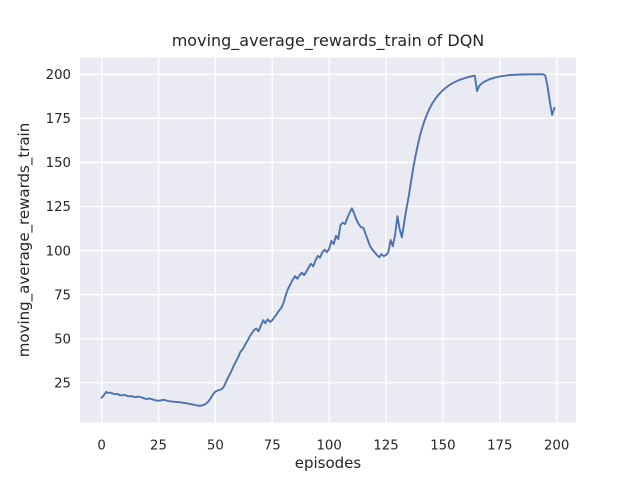 This screenshot has height=480, width=640. What do you see at coordinates (62, 383) in the screenshot?
I see `y-tick-label: 25` at bounding box center [62, 383].